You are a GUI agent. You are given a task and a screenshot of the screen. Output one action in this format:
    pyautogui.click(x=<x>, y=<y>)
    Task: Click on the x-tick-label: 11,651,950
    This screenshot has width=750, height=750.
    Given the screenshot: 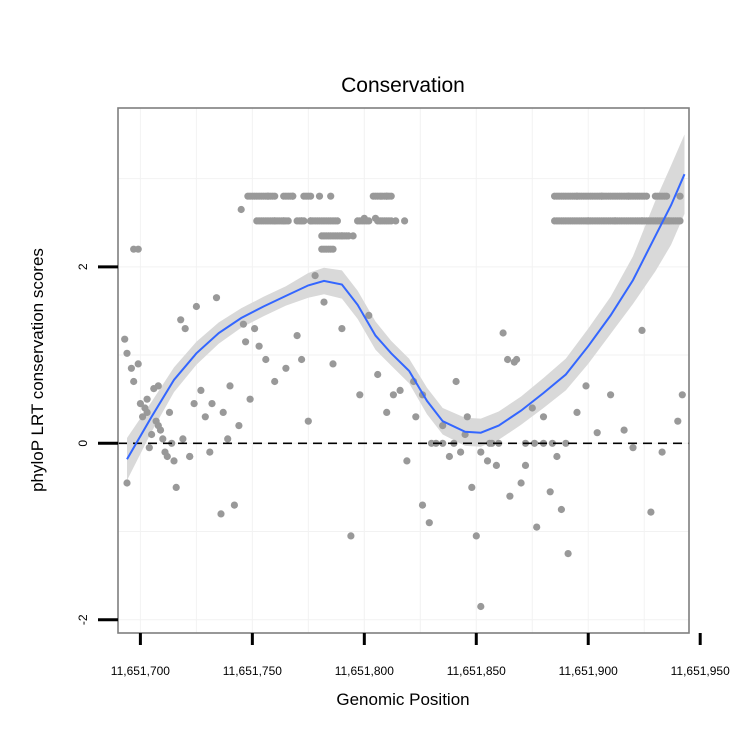 What is the action you would take?
    pyautogui.click(x=700, y=671)
    